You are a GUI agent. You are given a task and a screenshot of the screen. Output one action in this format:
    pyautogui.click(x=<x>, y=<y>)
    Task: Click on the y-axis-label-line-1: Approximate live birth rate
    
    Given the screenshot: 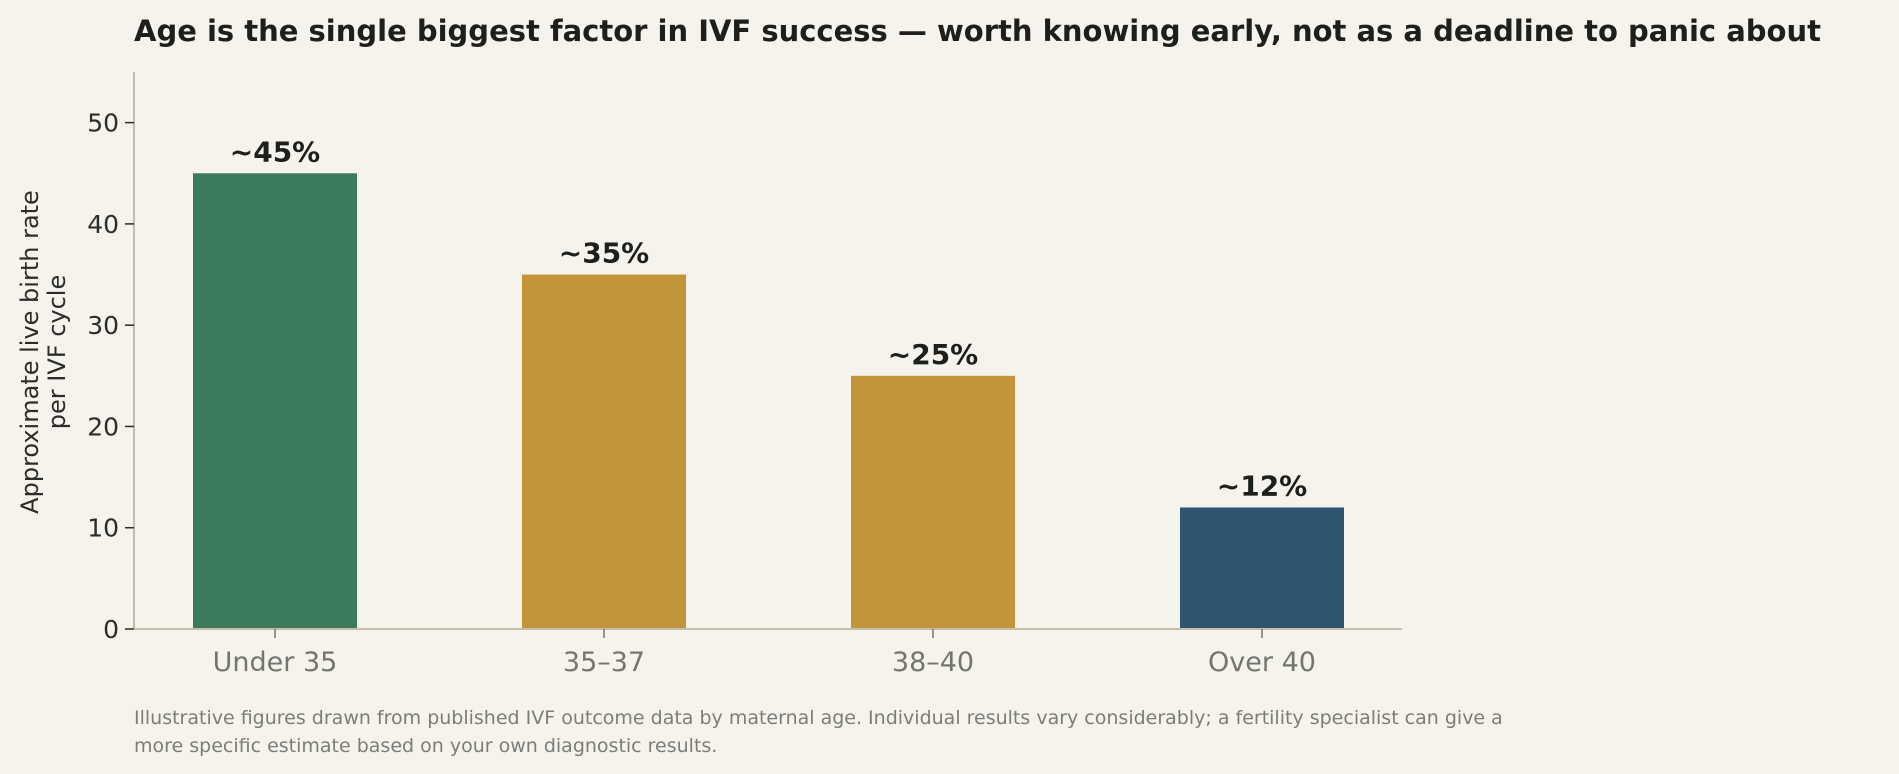 What is the action you would take?
    pyautogui.click(x=30, y=352)
    